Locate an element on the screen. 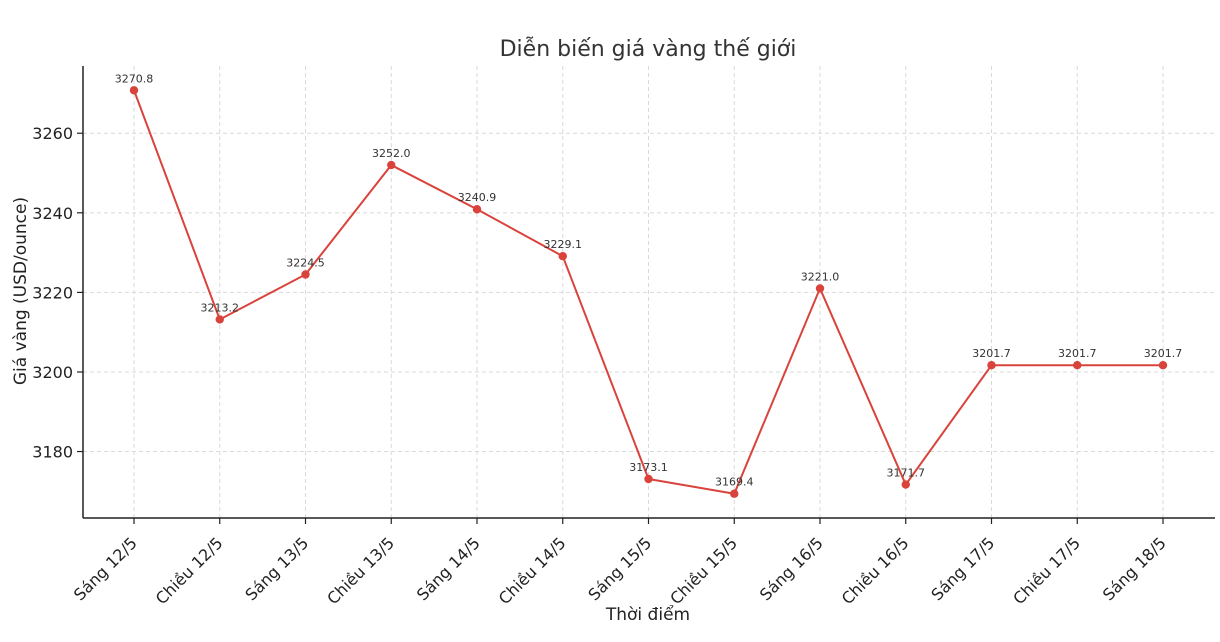  x-tick-label: Chiều 16/5 is located at coordinates (875, 570).